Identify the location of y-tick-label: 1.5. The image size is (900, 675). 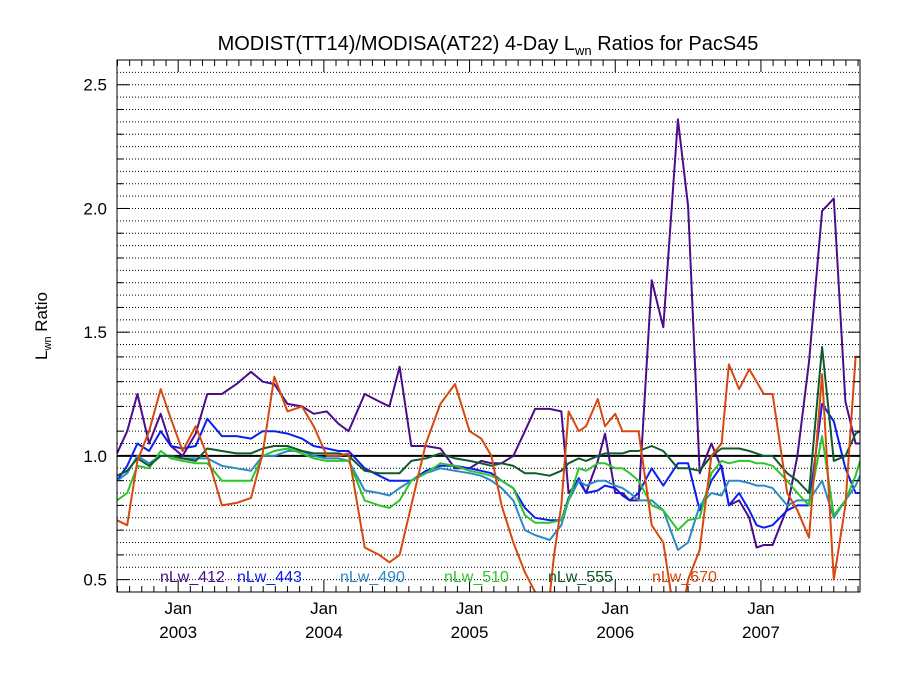
(95, 332).